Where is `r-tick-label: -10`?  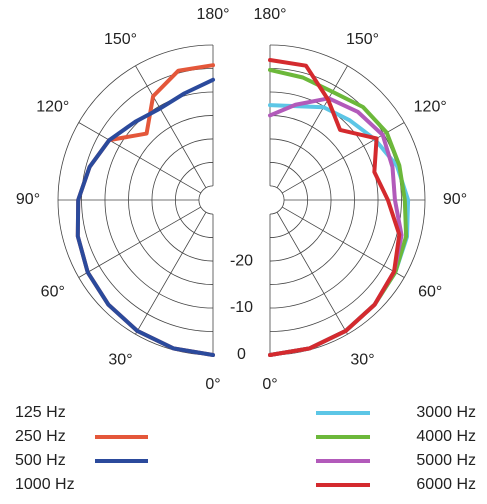
r-tick-label: -10 is located at coordinates (241, 307).